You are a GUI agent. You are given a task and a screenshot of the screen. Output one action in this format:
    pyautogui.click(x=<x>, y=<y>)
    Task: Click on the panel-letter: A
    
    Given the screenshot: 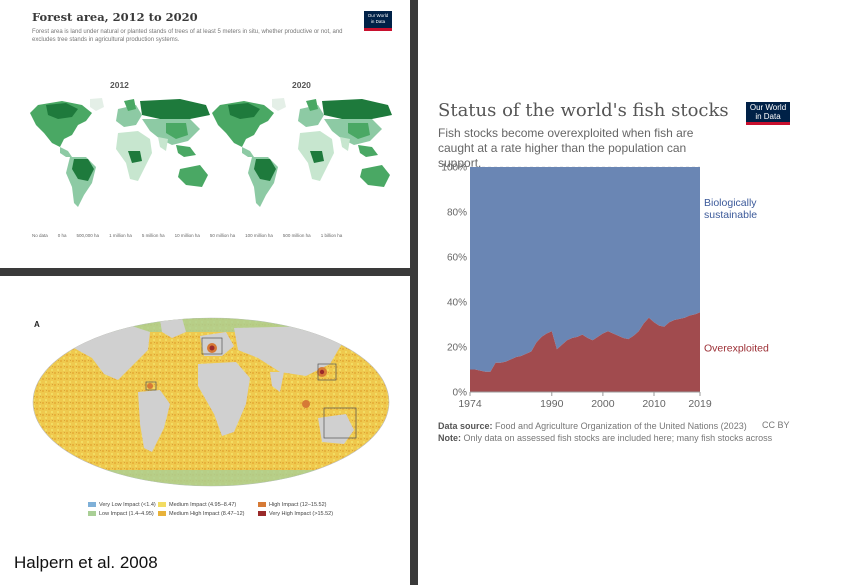 What is the action you would take?
    pyautogui.click(x=37, y=324)
    